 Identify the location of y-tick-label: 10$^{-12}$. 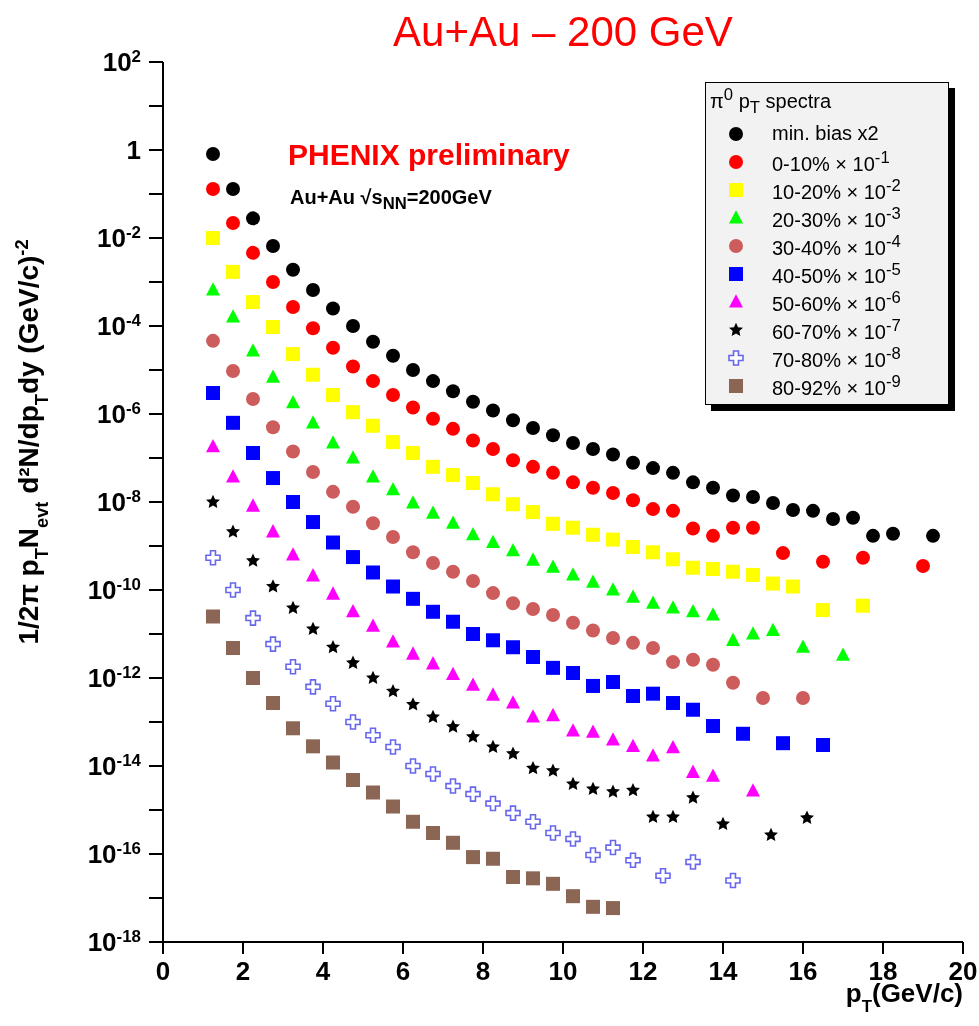
(114, 677).